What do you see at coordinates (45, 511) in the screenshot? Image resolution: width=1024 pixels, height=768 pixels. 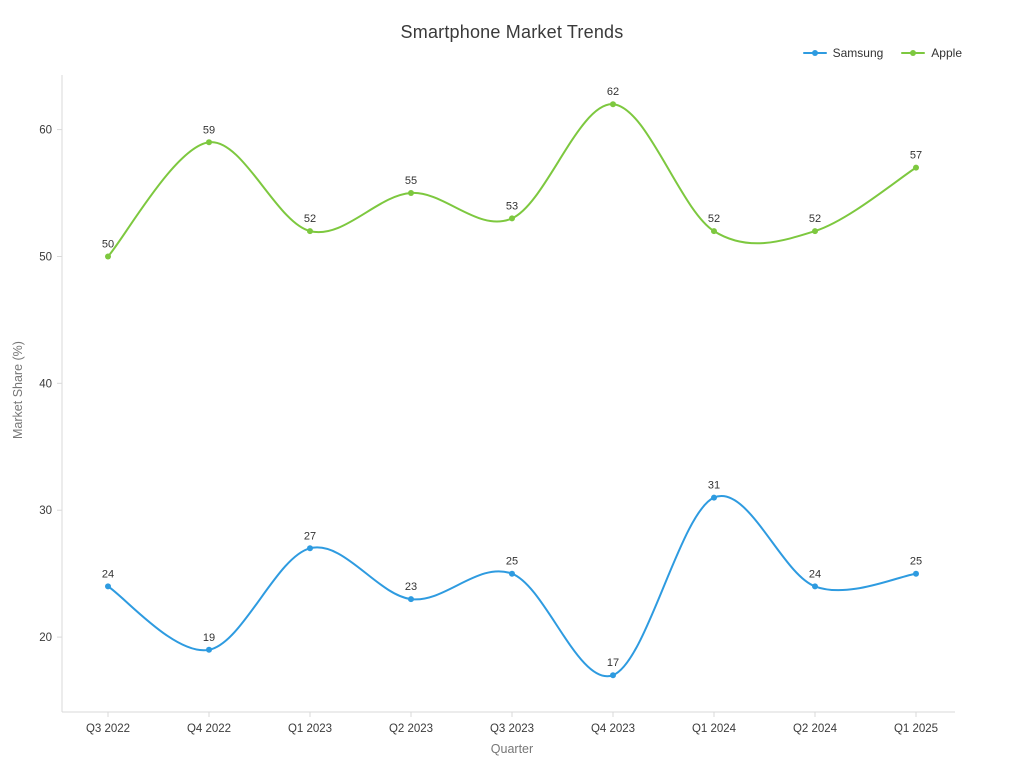 I see `y-tick-label: 30` at bounding box center [45, 511].